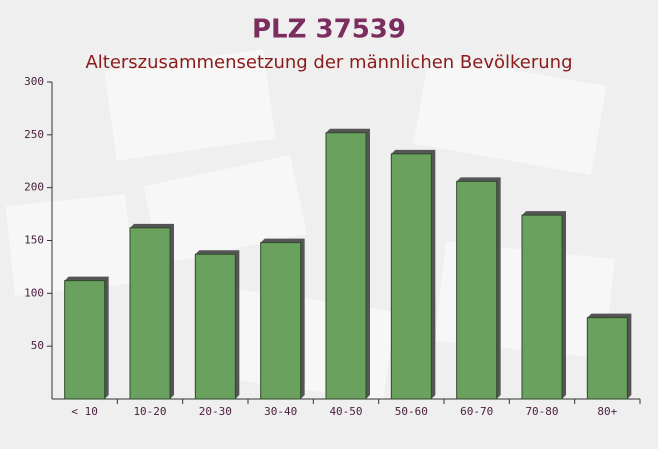 Image resolution: width=658 pixels, height=449 pixels. Describe the element at coordinates (34, 292) in the screenshot. I see `y-tick-label: 100` at that location.